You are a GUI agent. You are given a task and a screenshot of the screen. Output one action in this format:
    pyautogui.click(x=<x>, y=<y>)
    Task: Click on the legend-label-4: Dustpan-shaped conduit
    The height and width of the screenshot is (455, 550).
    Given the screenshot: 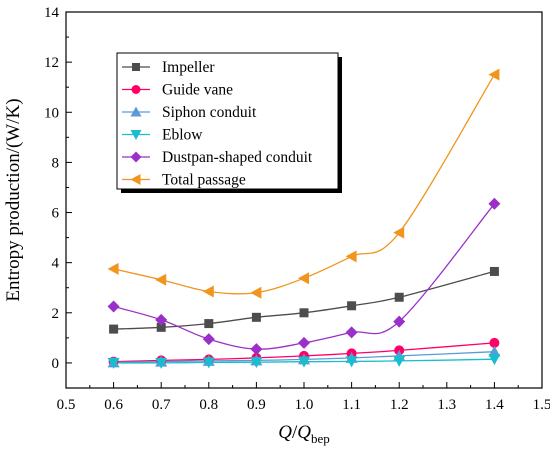 What is the action you would take?
    pyautogui.click(x=237, y=157)
    